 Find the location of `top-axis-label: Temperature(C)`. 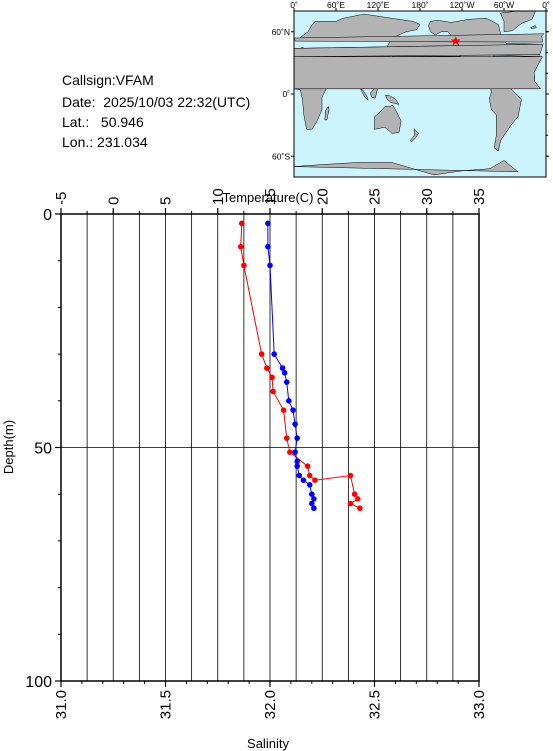

top-axis-label: Temperature(C) is located at coordinates (267, 197).